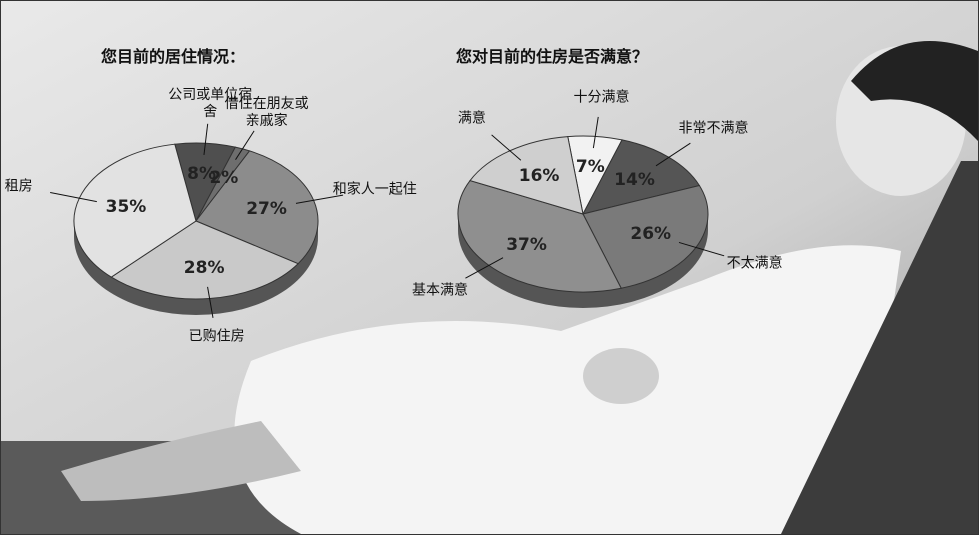 The image size is (979, 535). I want to click on chart-title: 您目前的居住情况：, so click(173, 56).